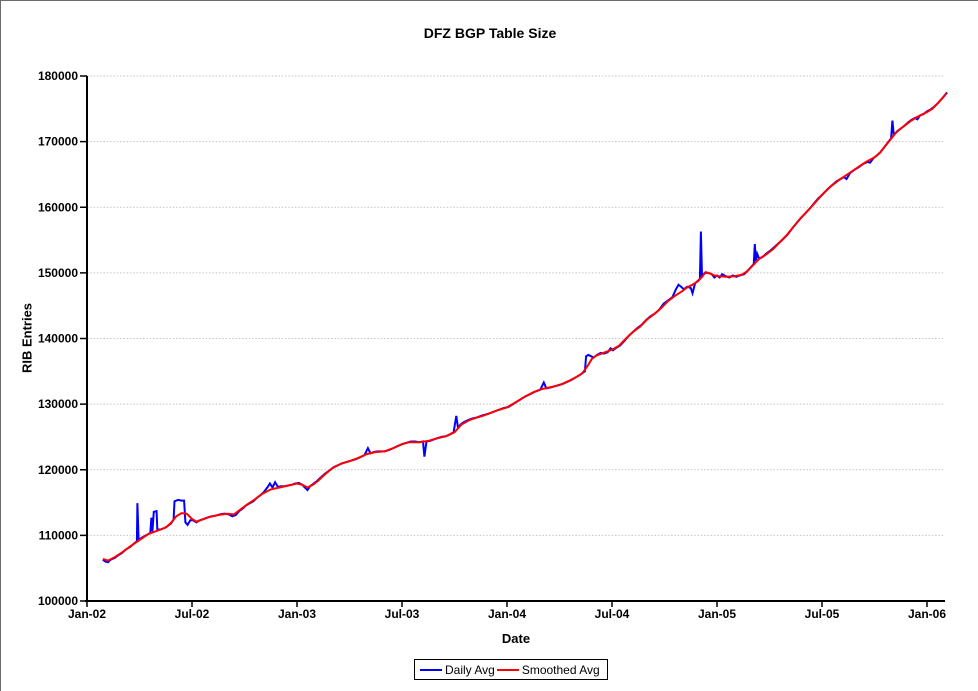 This screenshot has width=978, height=691. I want to click on legend-label: Daily Avg, so click(470, 669).